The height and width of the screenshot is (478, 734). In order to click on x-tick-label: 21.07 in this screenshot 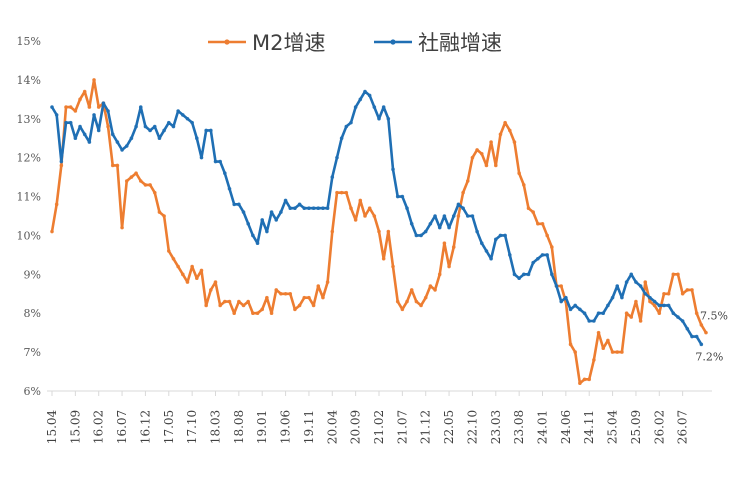, I will do `click(402, 427)`.